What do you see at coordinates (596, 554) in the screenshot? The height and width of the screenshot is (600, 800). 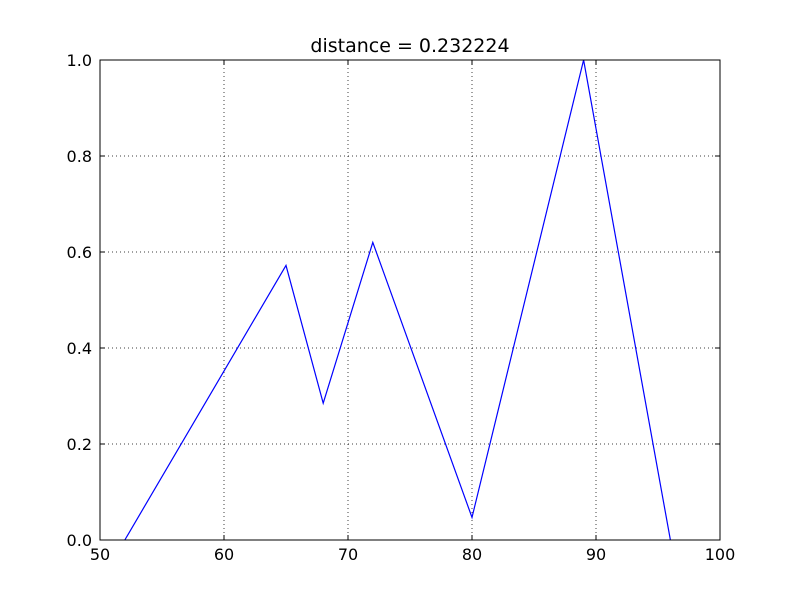 I see `x-tick-label: 90` at bounding box center [596, 554].